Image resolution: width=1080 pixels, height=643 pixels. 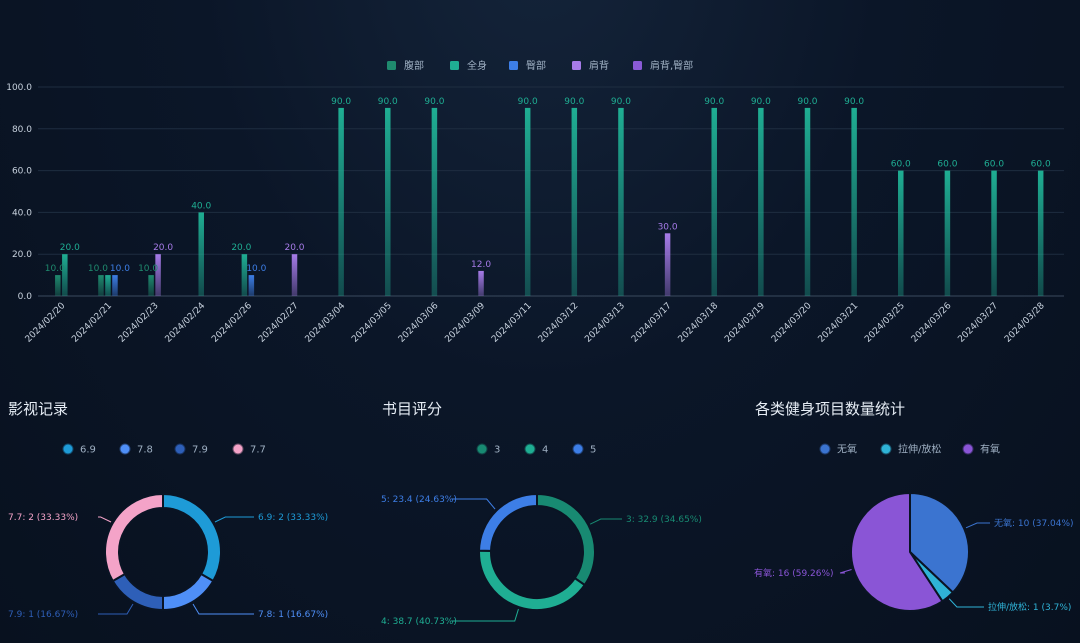 What do you see at coordinates (839, 323) in the screenshot?
I see `x-tick-label: 2024/03/21` at bounding box center [839, 323].